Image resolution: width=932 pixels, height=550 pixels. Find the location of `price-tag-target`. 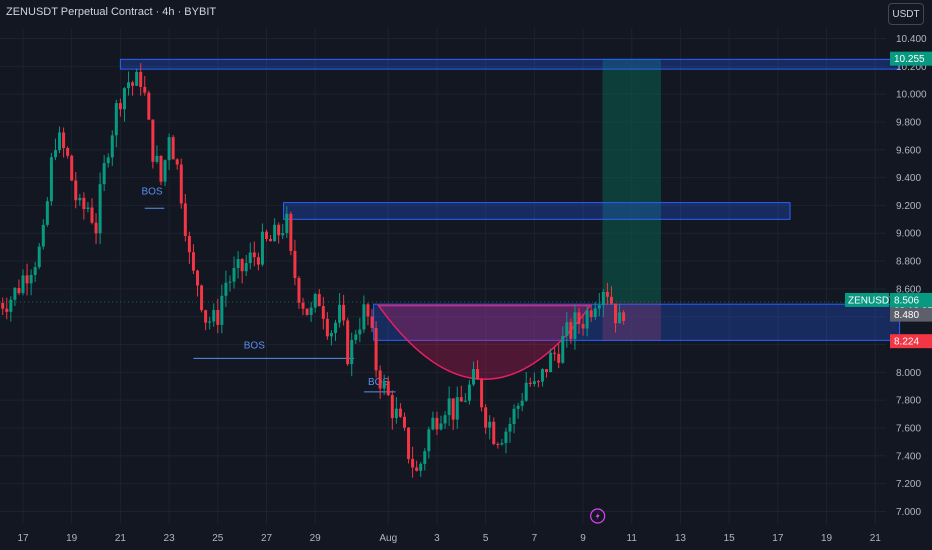

price-tag-target is located at coordinates (911, 58).